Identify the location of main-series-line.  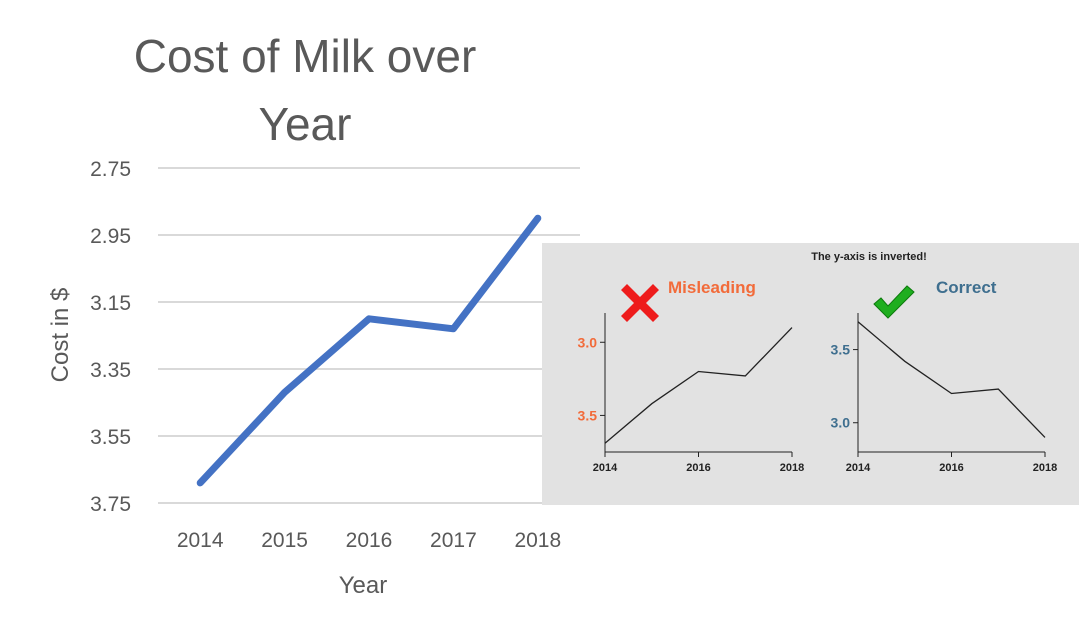
(369, 350).